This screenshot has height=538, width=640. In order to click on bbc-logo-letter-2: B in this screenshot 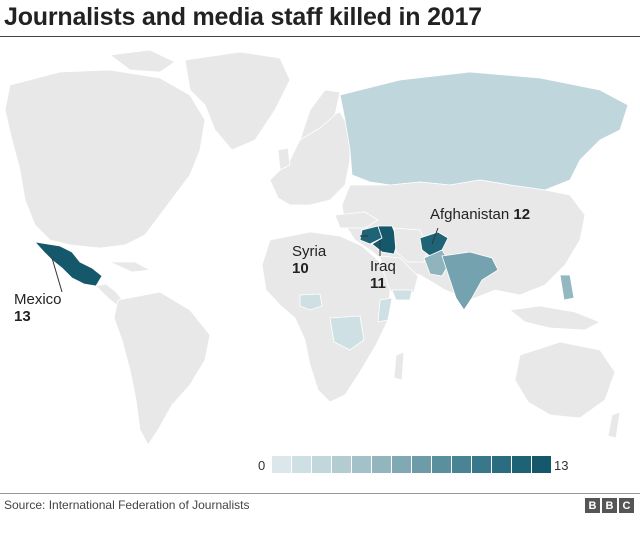, I will do `click(609, 505)`.